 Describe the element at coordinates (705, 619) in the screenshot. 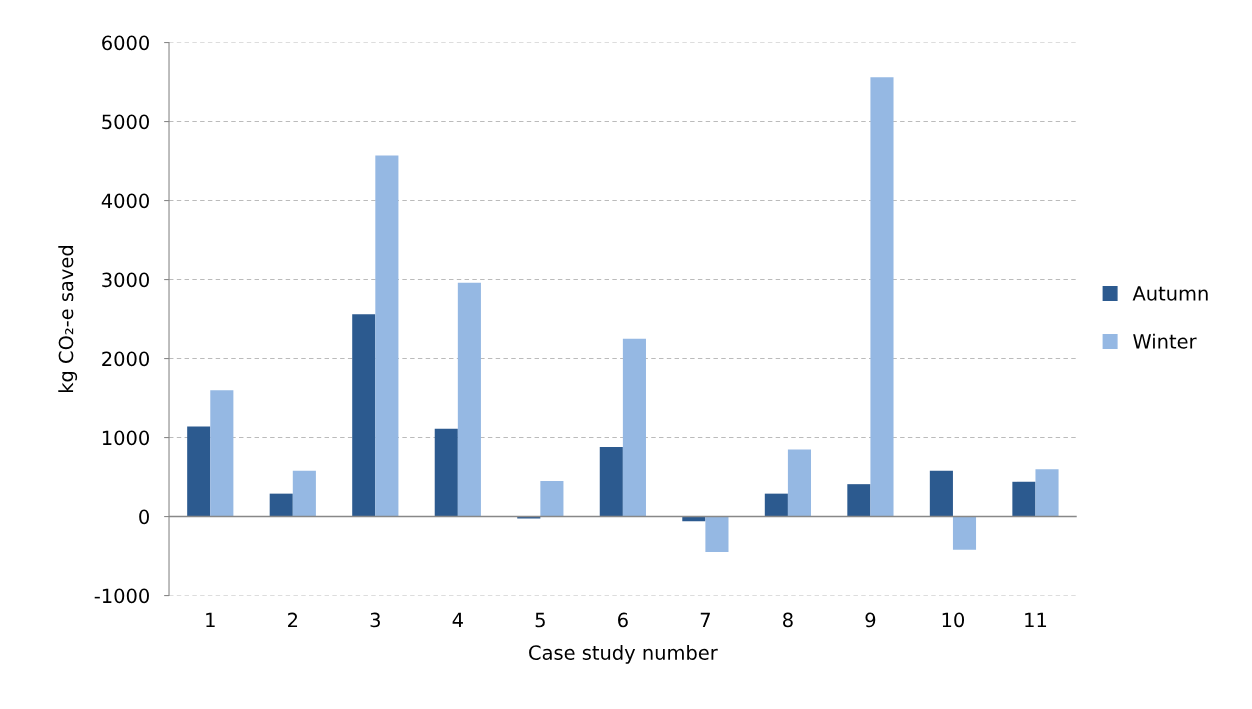

I see `x-tick-label: 7` at that location.